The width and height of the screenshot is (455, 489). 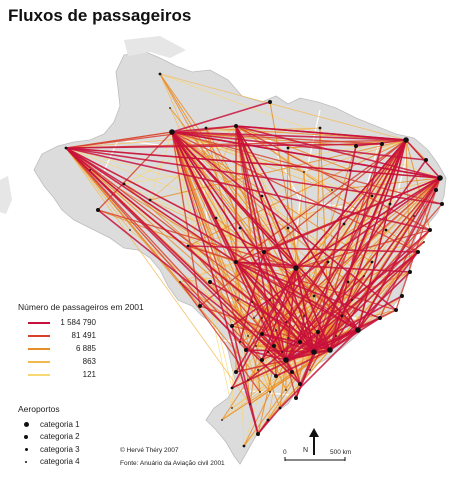 I want to click on flow-legend-row: 863, so click(x=81, y=361).